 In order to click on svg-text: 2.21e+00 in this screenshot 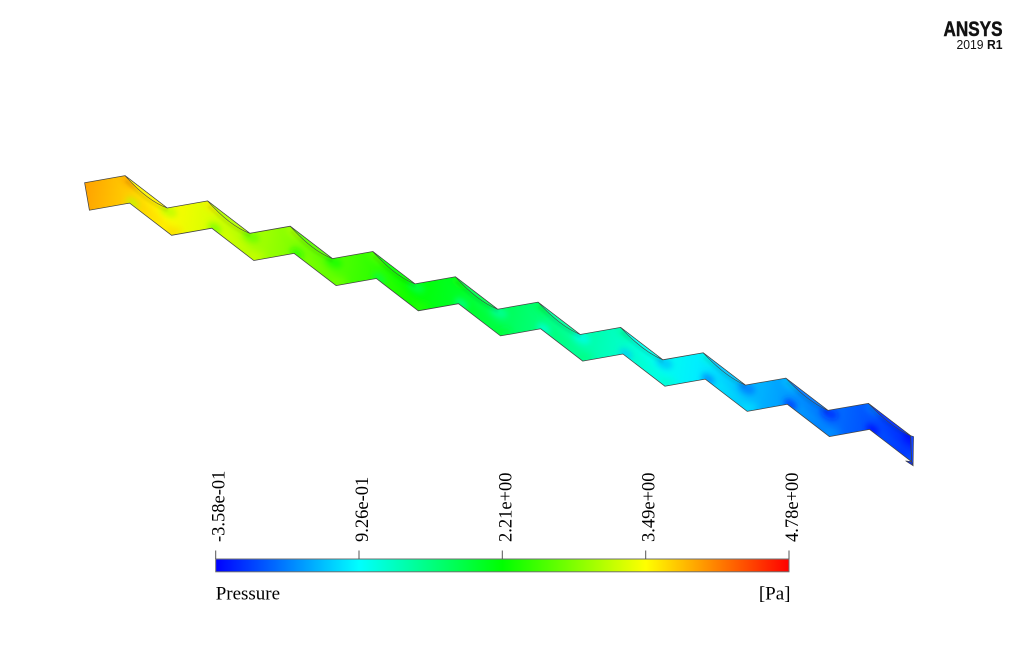, I will do `click(506, 507)`.